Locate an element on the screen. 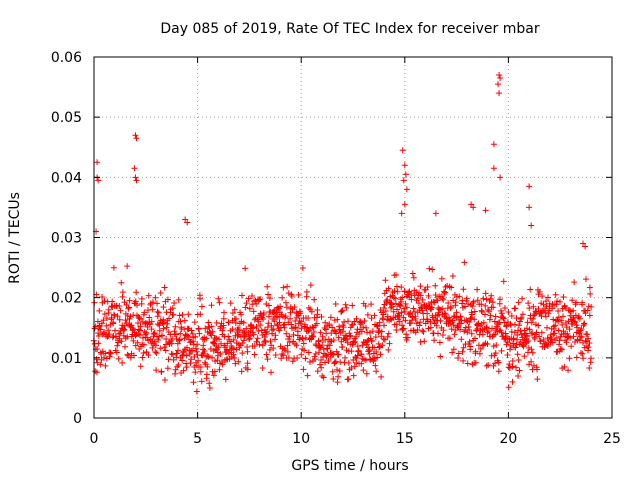  x-tick-label: 10 is located at coordinates (301, 439).